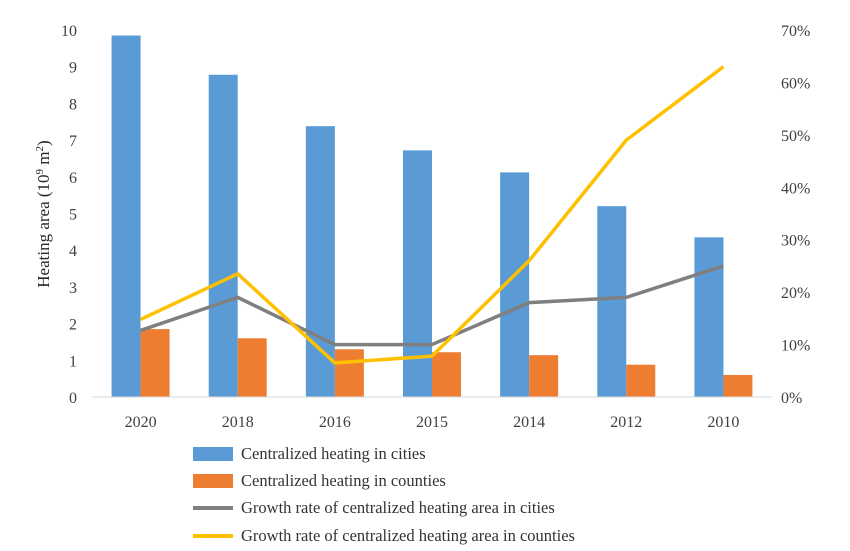 The image size is (850, 551). I want to click on right-tick-label: 0%, so click(791, 398).